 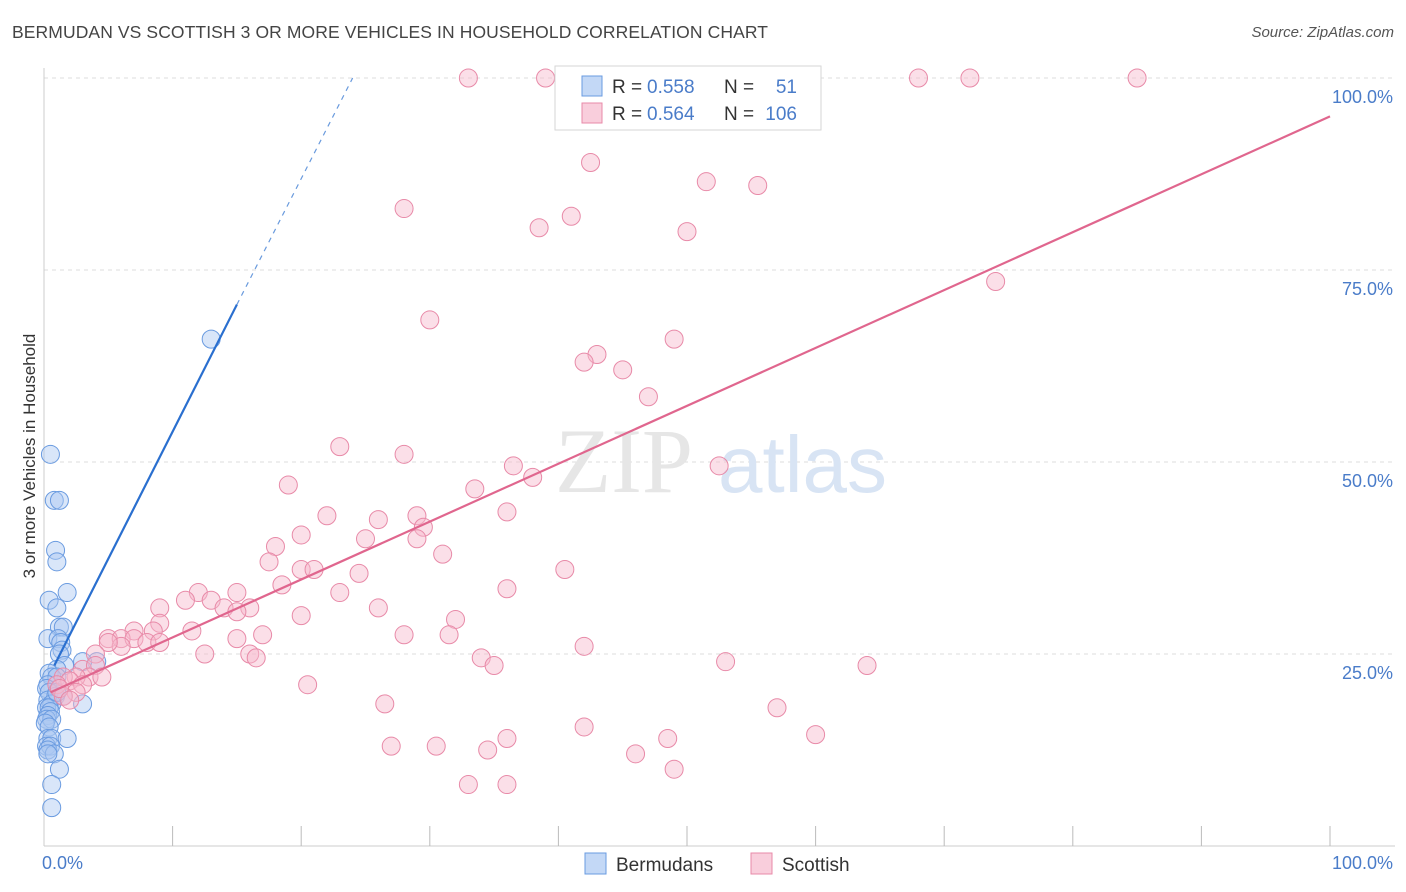 I want to click on x-tick-label-100: 100.0%, so click(x=1362, y=863).